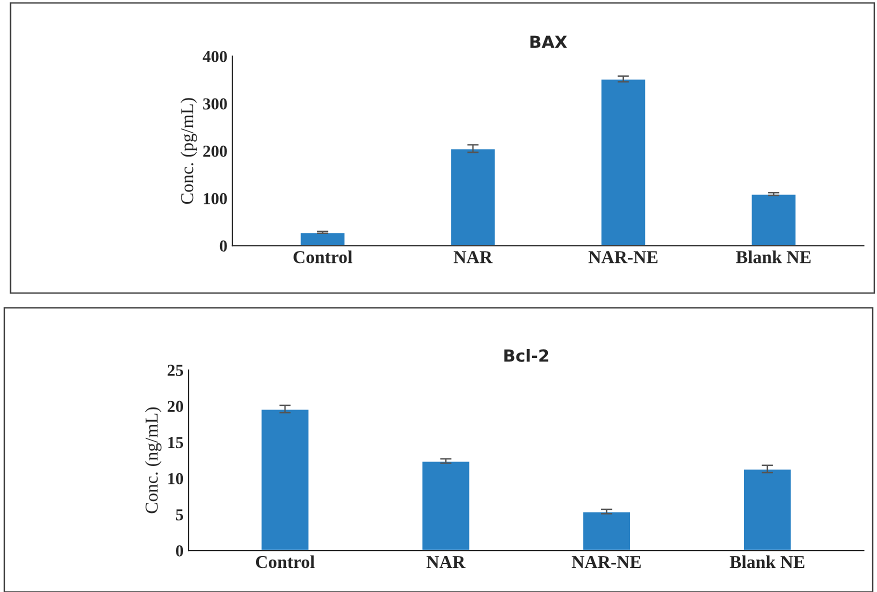  What do you see at coordinates (176, 406) in the screenshot?
I see `y-tick-label: 20` at bounding box center [176, 406].